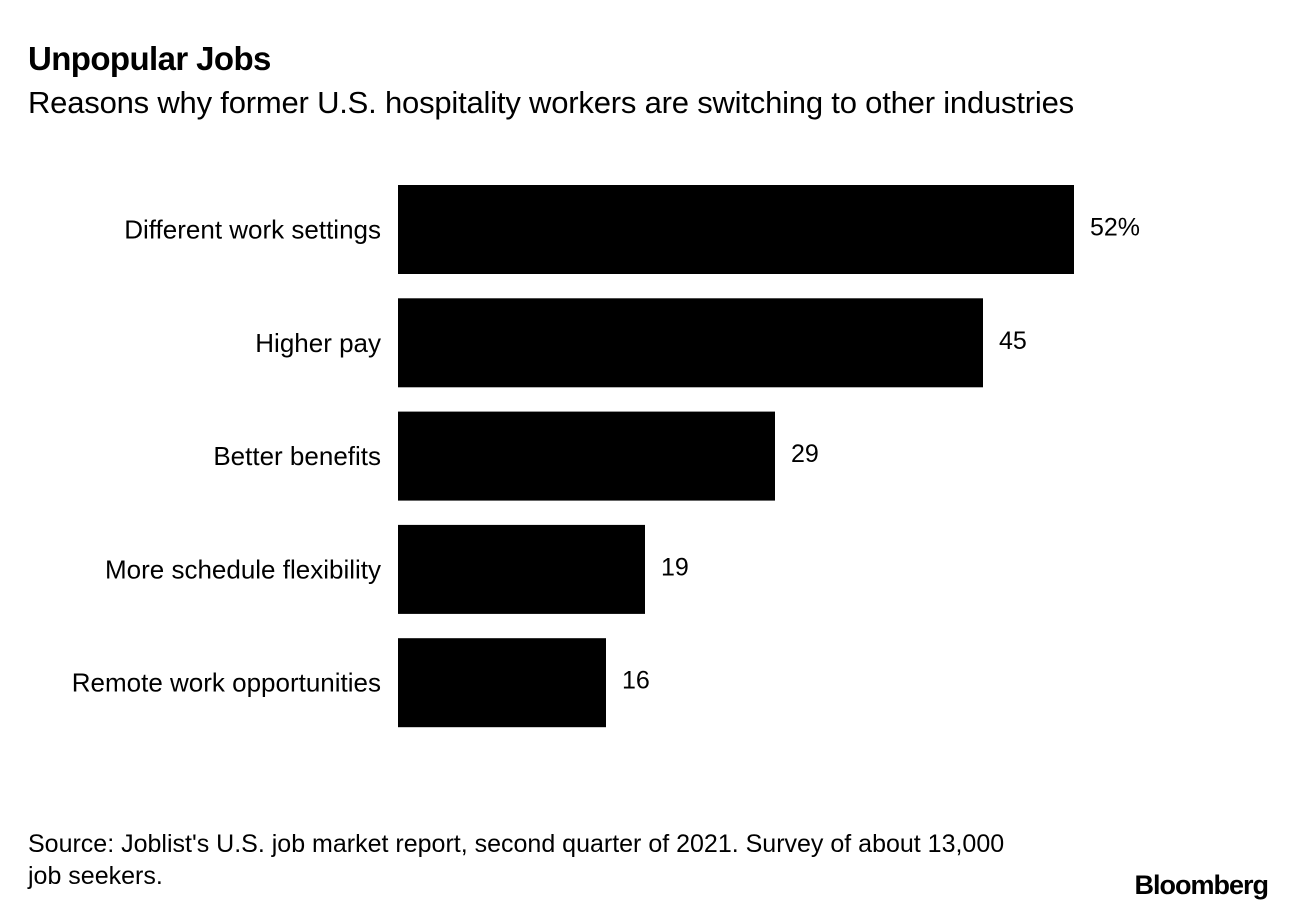 The image size is (1296, 914). What do you see at coordinates (297, 456) in the screenshot?
I see `category-label: Better benefits` at bounding box center [297, 456].